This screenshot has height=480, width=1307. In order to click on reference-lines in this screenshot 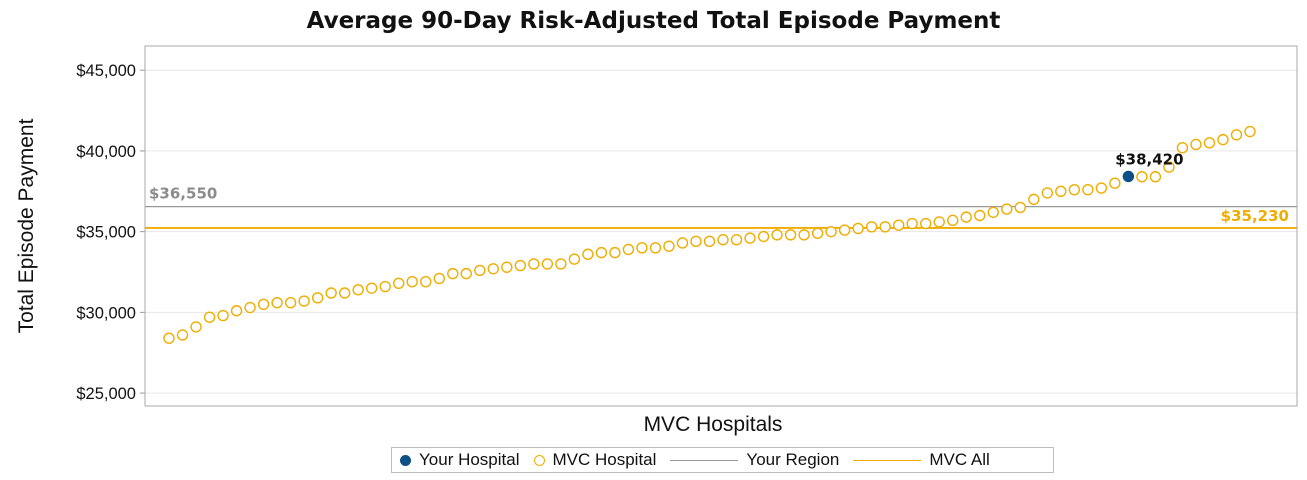, I will do `click(721, 217)`.